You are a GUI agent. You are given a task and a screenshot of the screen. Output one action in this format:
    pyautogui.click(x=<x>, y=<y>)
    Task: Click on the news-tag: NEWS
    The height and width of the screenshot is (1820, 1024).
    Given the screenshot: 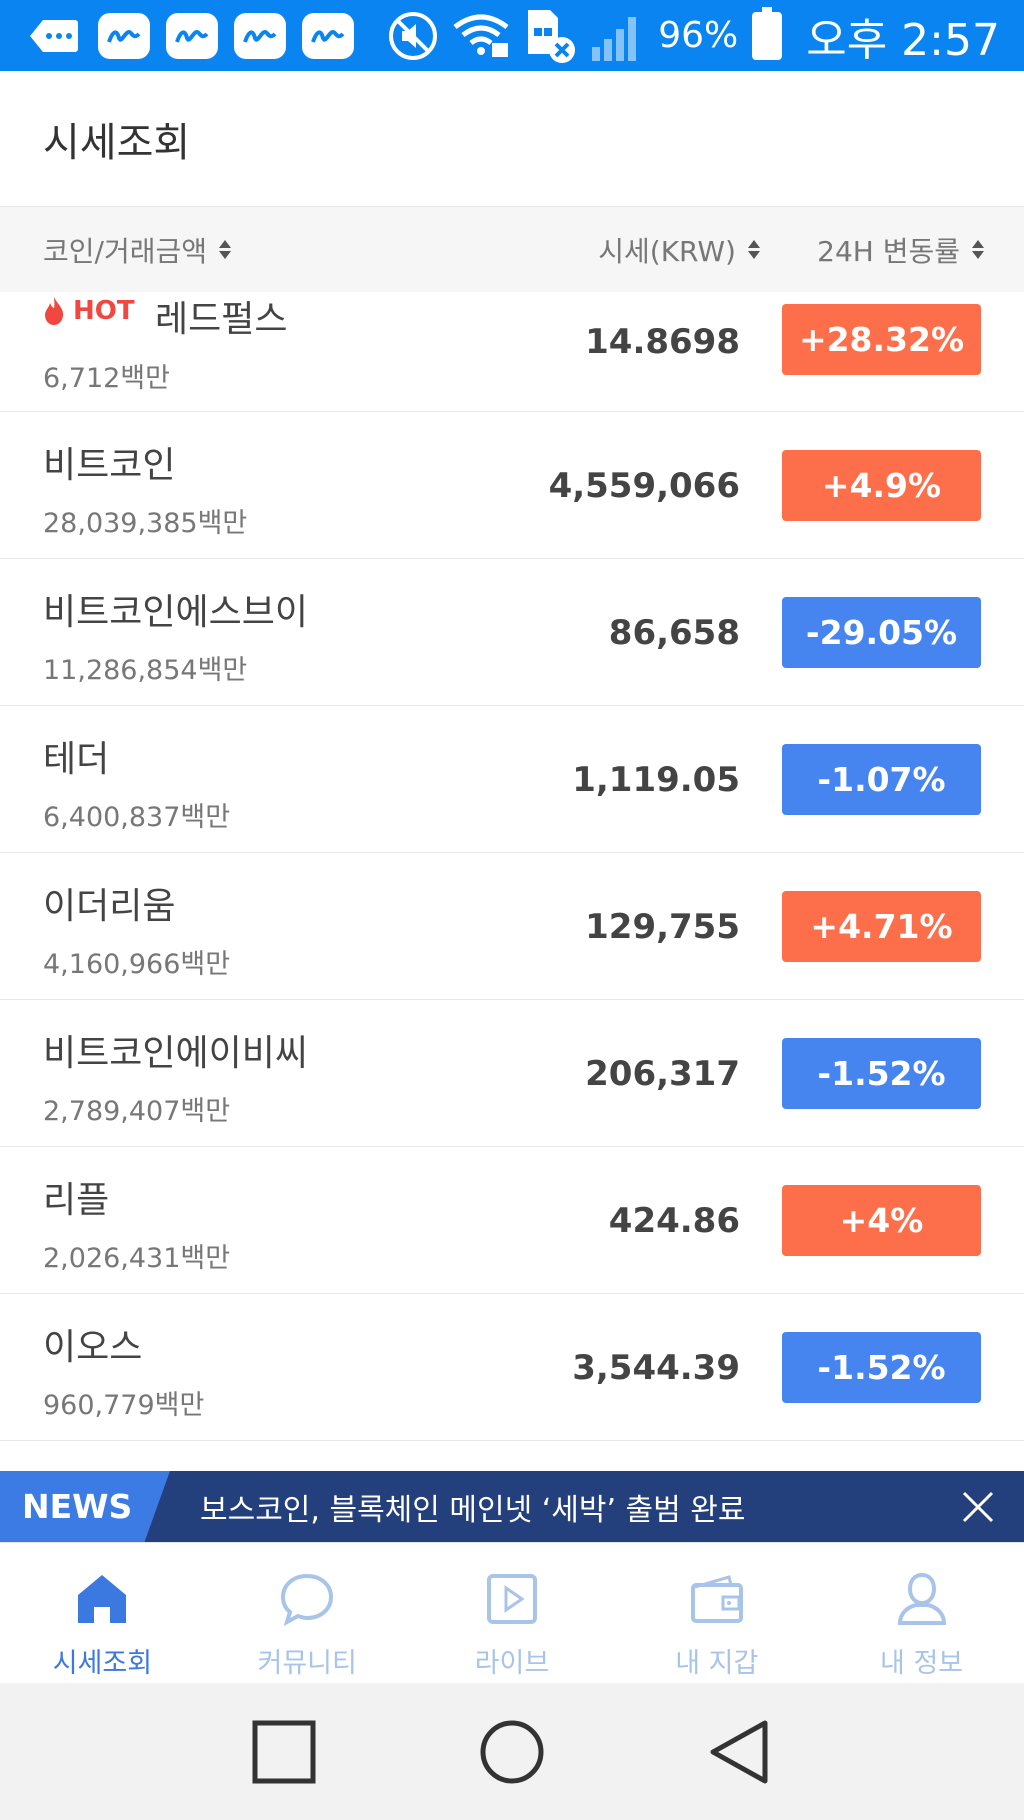 What is the action you would take?
    pyautogui.click(x=85, y=1506)
    